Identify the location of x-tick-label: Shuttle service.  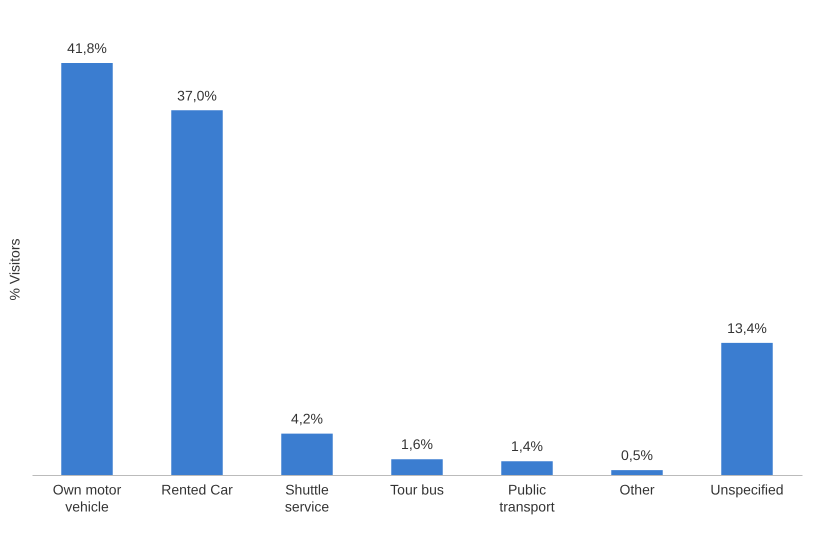
(307, 498).